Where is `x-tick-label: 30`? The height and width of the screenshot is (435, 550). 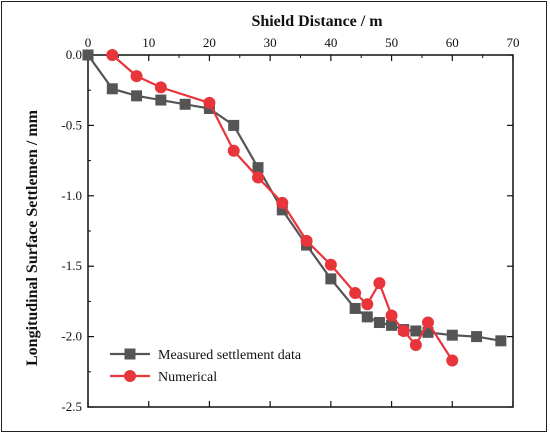 x-tick-label: 30 is located at coordinates (270, 42).